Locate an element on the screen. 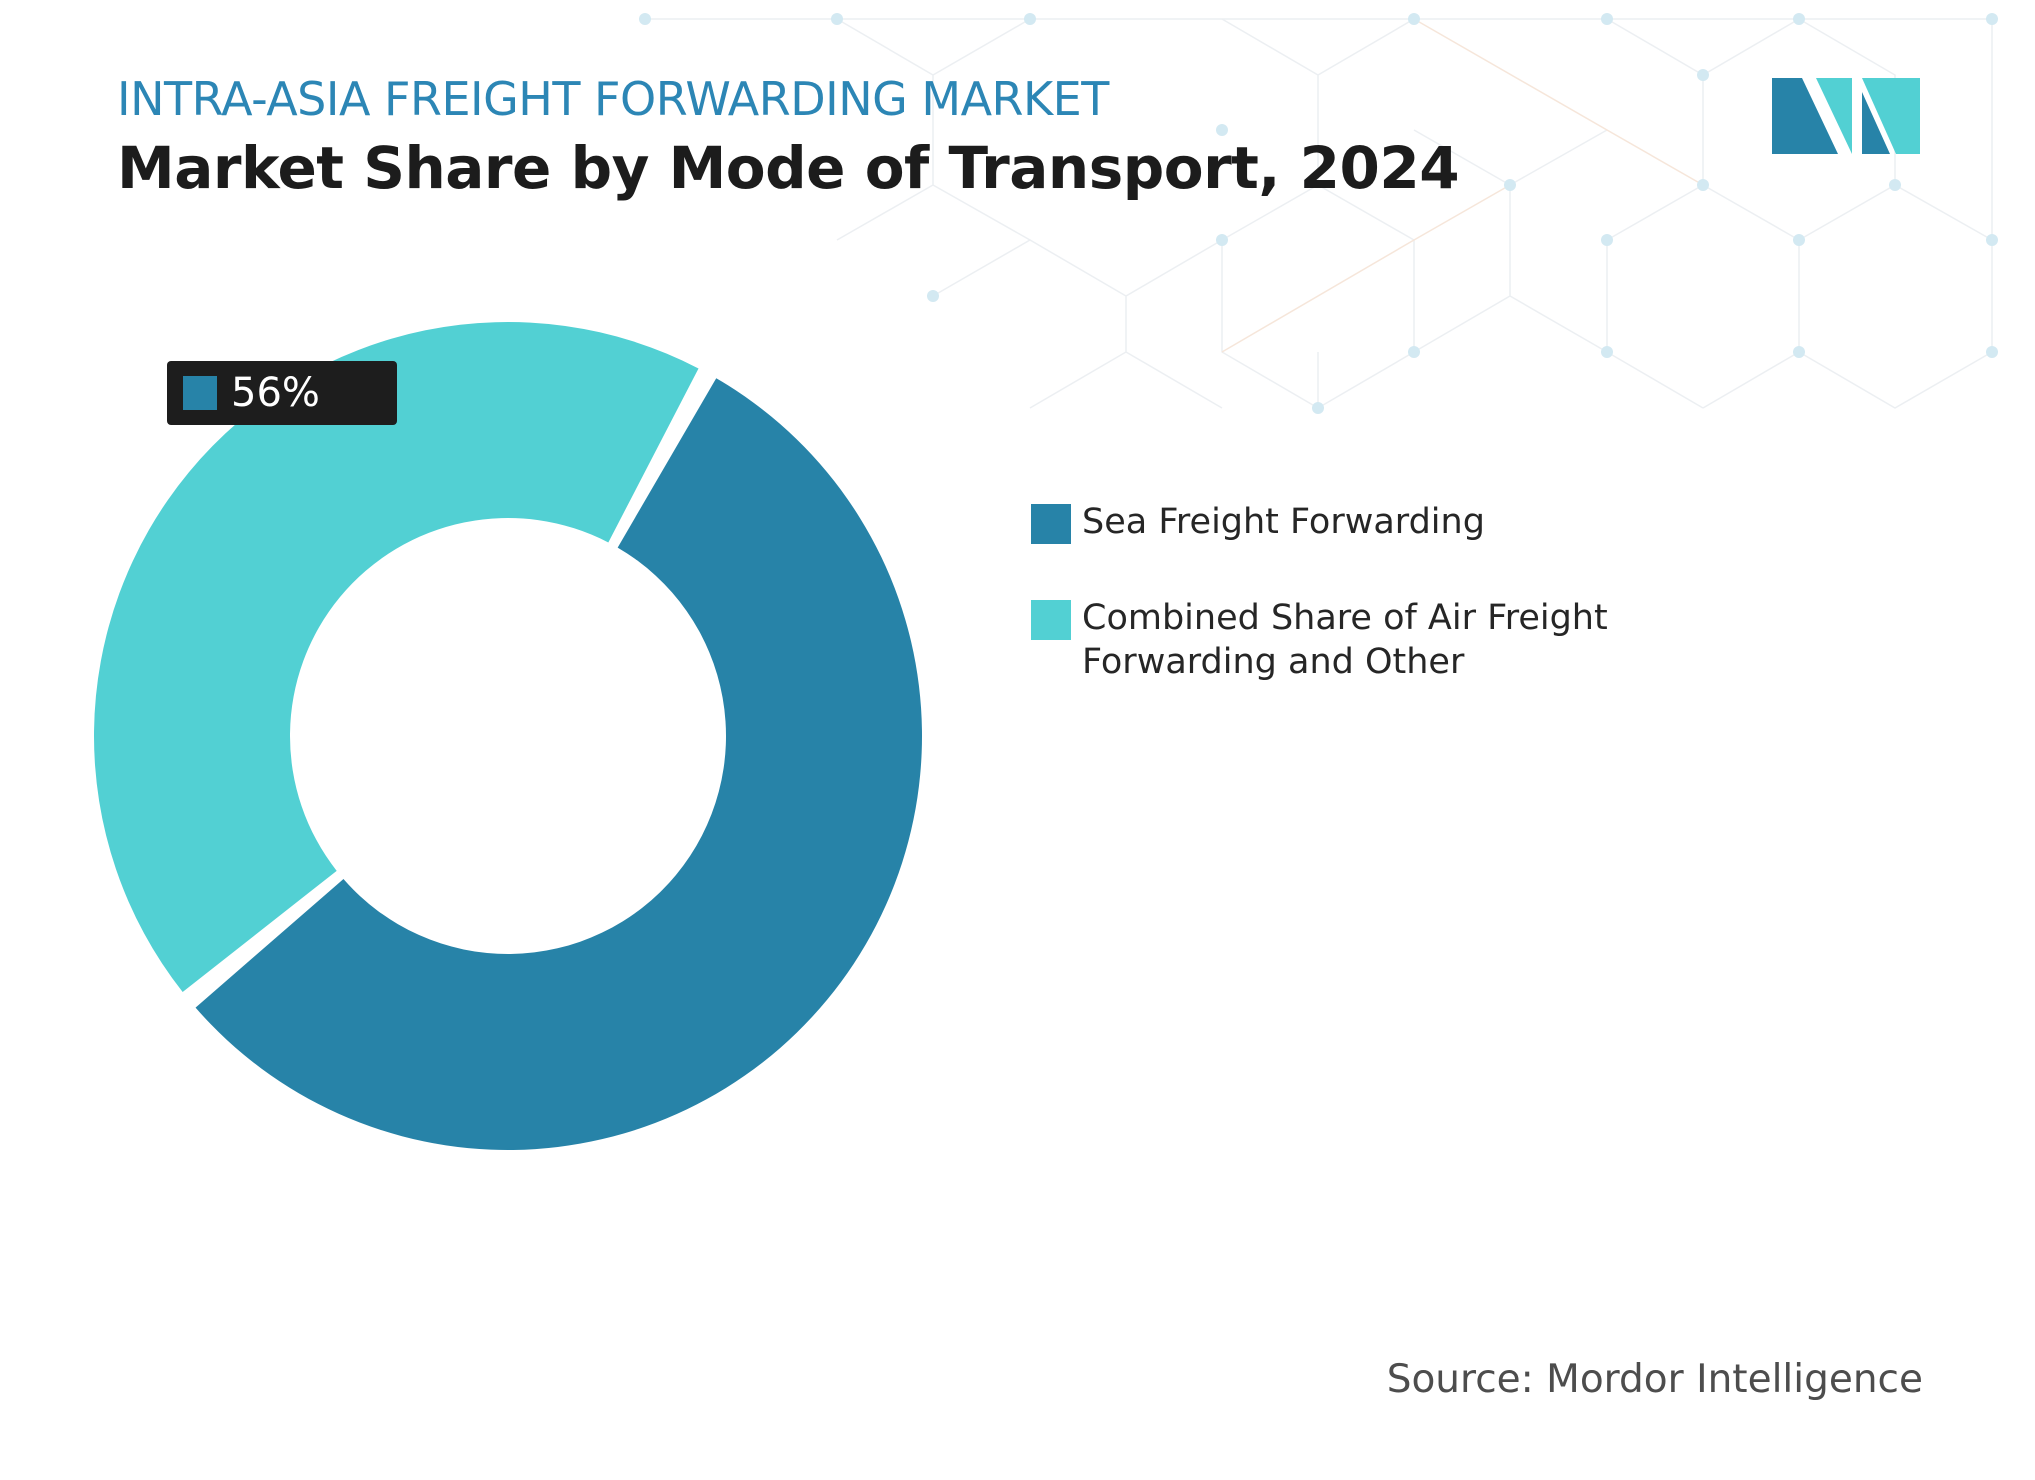 Image resolution: width=2035 pixels, height=1480 pixels. legend-swatch-combined-share is located at coordinates (1051, 620).